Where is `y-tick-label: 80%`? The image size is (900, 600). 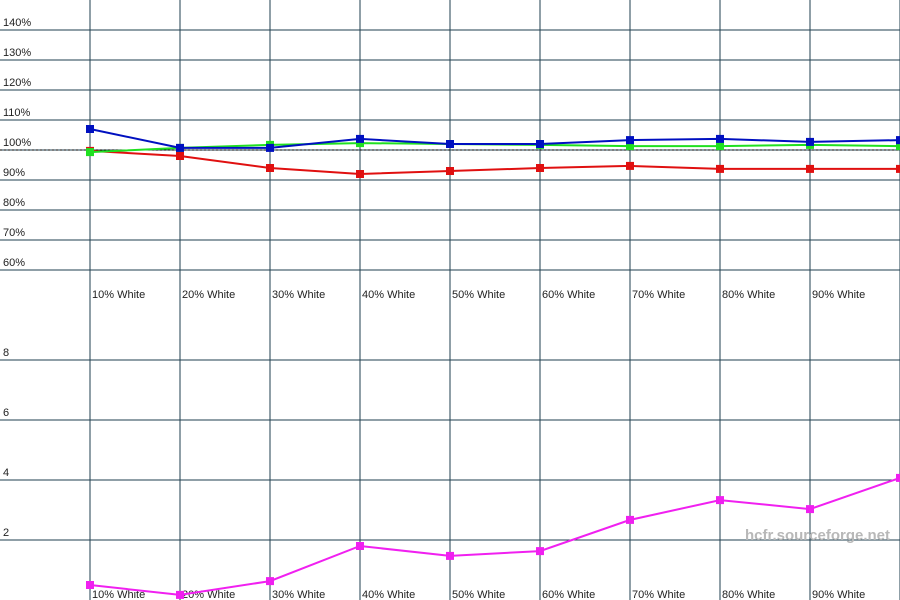
y-tick-label: 80% is located at coordinates (14, 203).